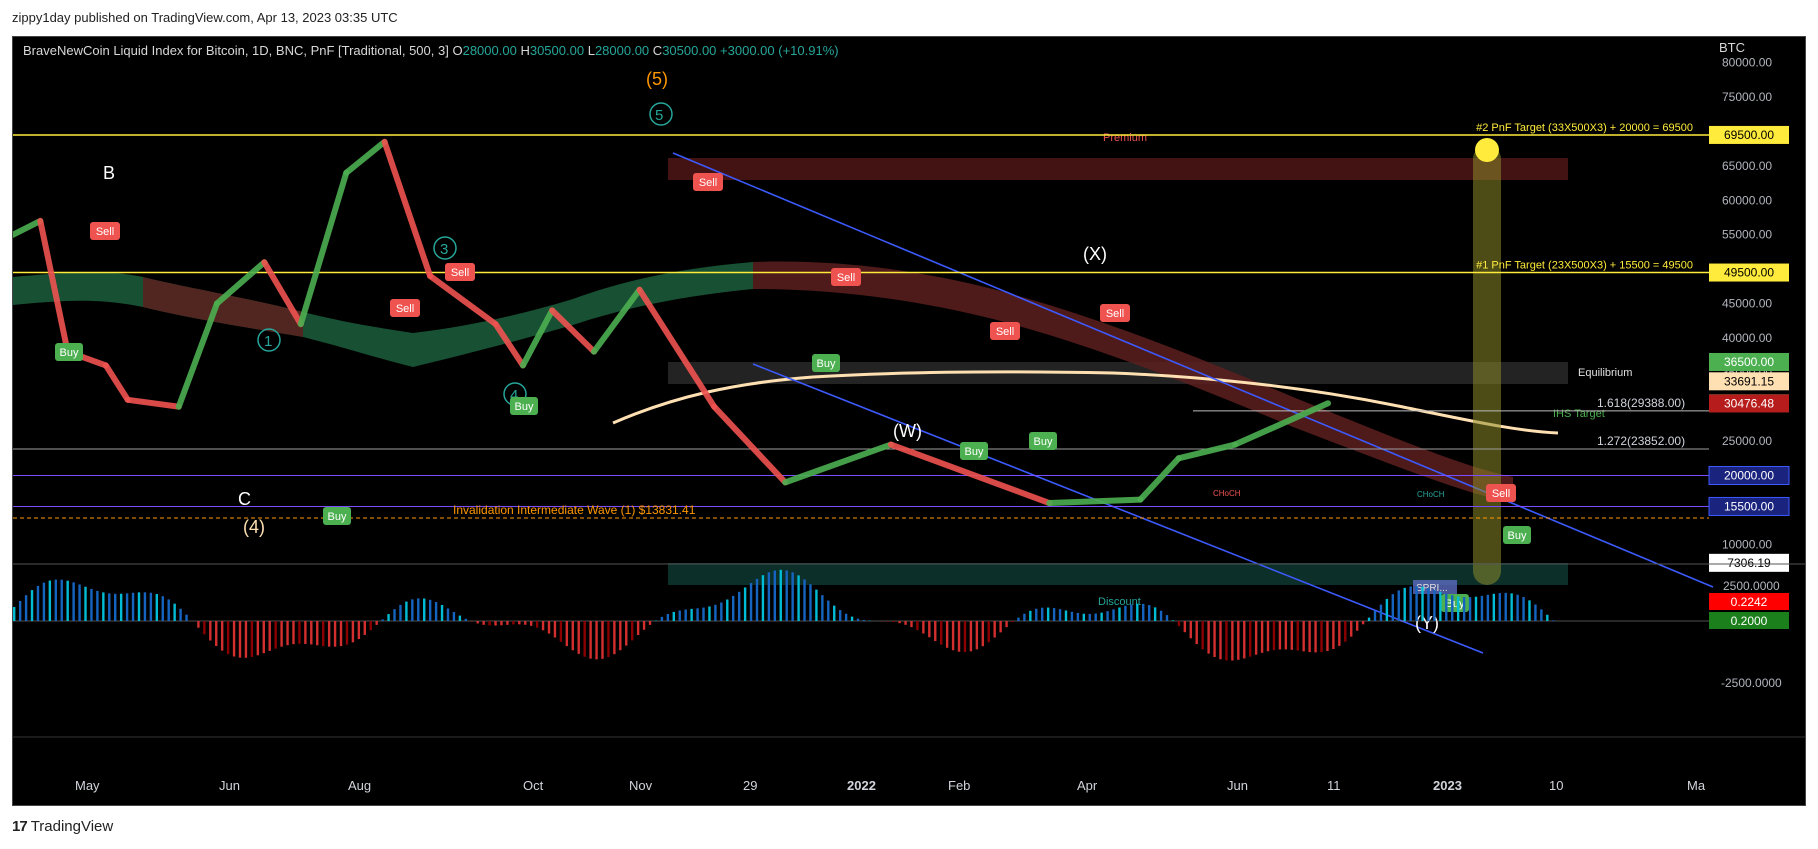  Describe the element at coordinates (72, 826) in the screenshot. I see `footer-brand: TradingView` at that location.